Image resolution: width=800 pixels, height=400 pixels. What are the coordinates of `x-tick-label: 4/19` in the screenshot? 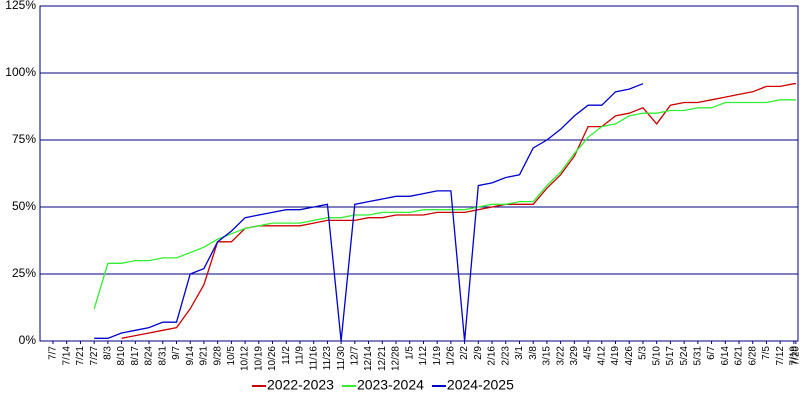 It's located at (615, 356).